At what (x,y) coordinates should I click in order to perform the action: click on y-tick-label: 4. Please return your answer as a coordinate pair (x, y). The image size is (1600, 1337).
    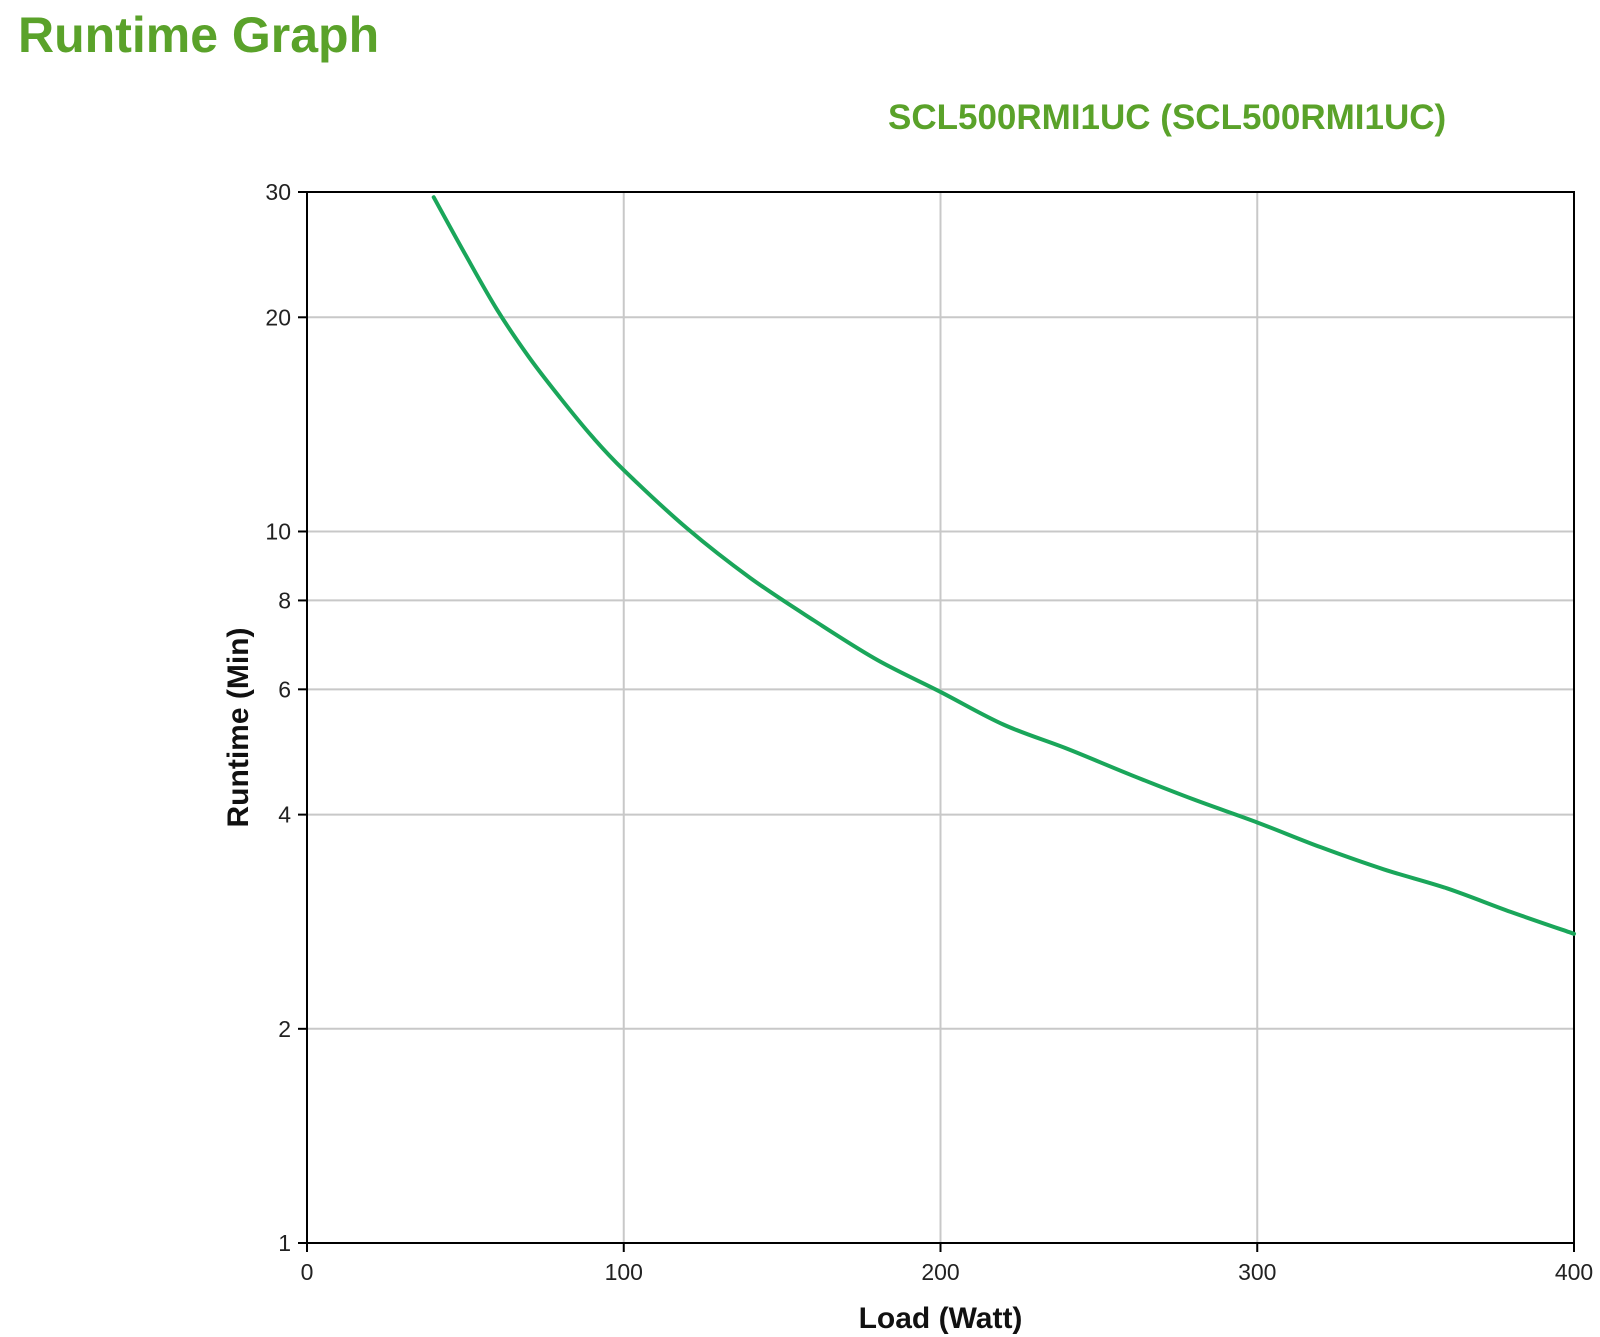
    Looking at the image, I should click on (284, 815).